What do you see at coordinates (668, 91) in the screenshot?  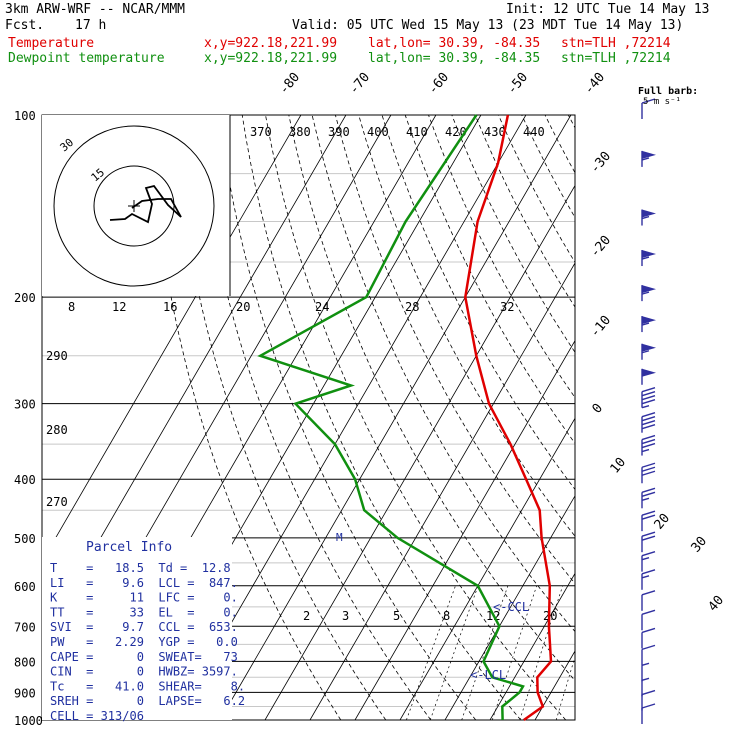 I see `barb-key-line1: Full barb:` at bounding box center [668, 91].